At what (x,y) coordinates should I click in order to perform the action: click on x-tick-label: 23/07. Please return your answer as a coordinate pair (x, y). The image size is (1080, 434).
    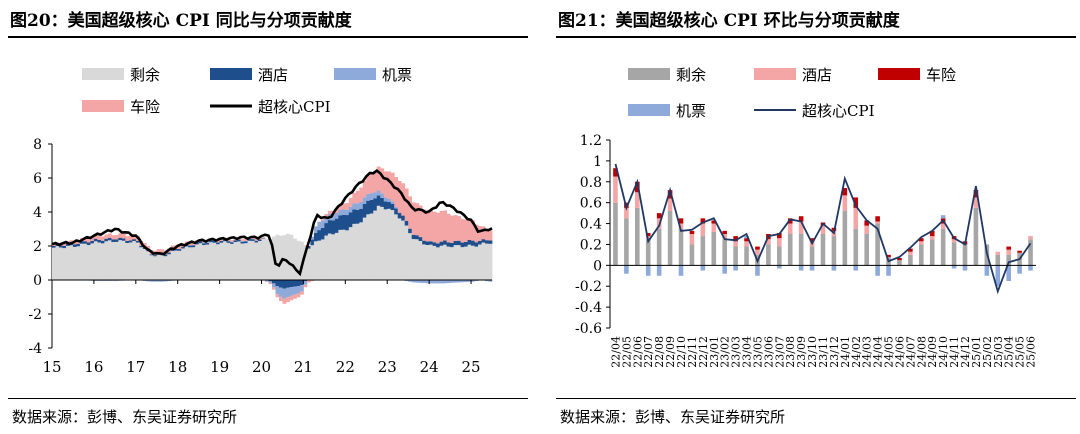
    Looking at the image, I should click on (779, 352).